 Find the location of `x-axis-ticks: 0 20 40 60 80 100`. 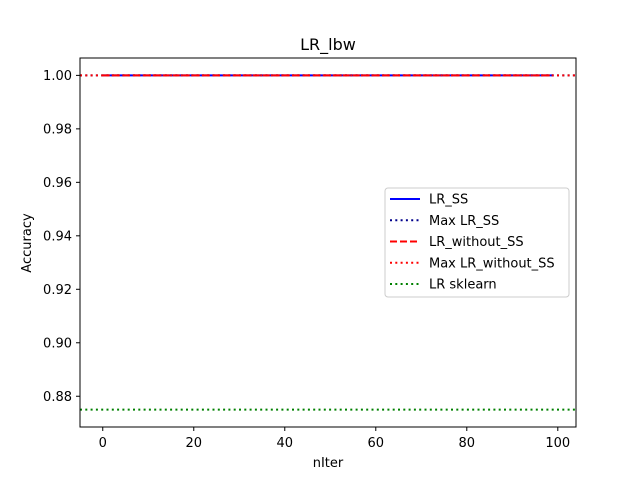

x-axis-ticks: 0 20 40 60 80 100 is located at coordinates (334, 439).